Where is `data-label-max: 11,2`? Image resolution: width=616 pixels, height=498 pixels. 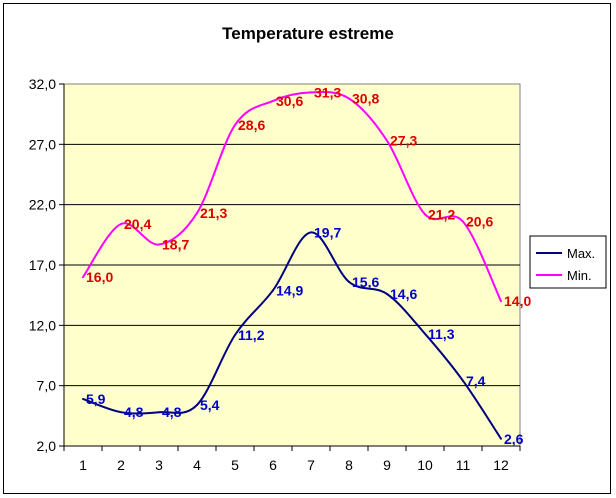
data-label-max: 11,2 is located at coordinates (251, 335).